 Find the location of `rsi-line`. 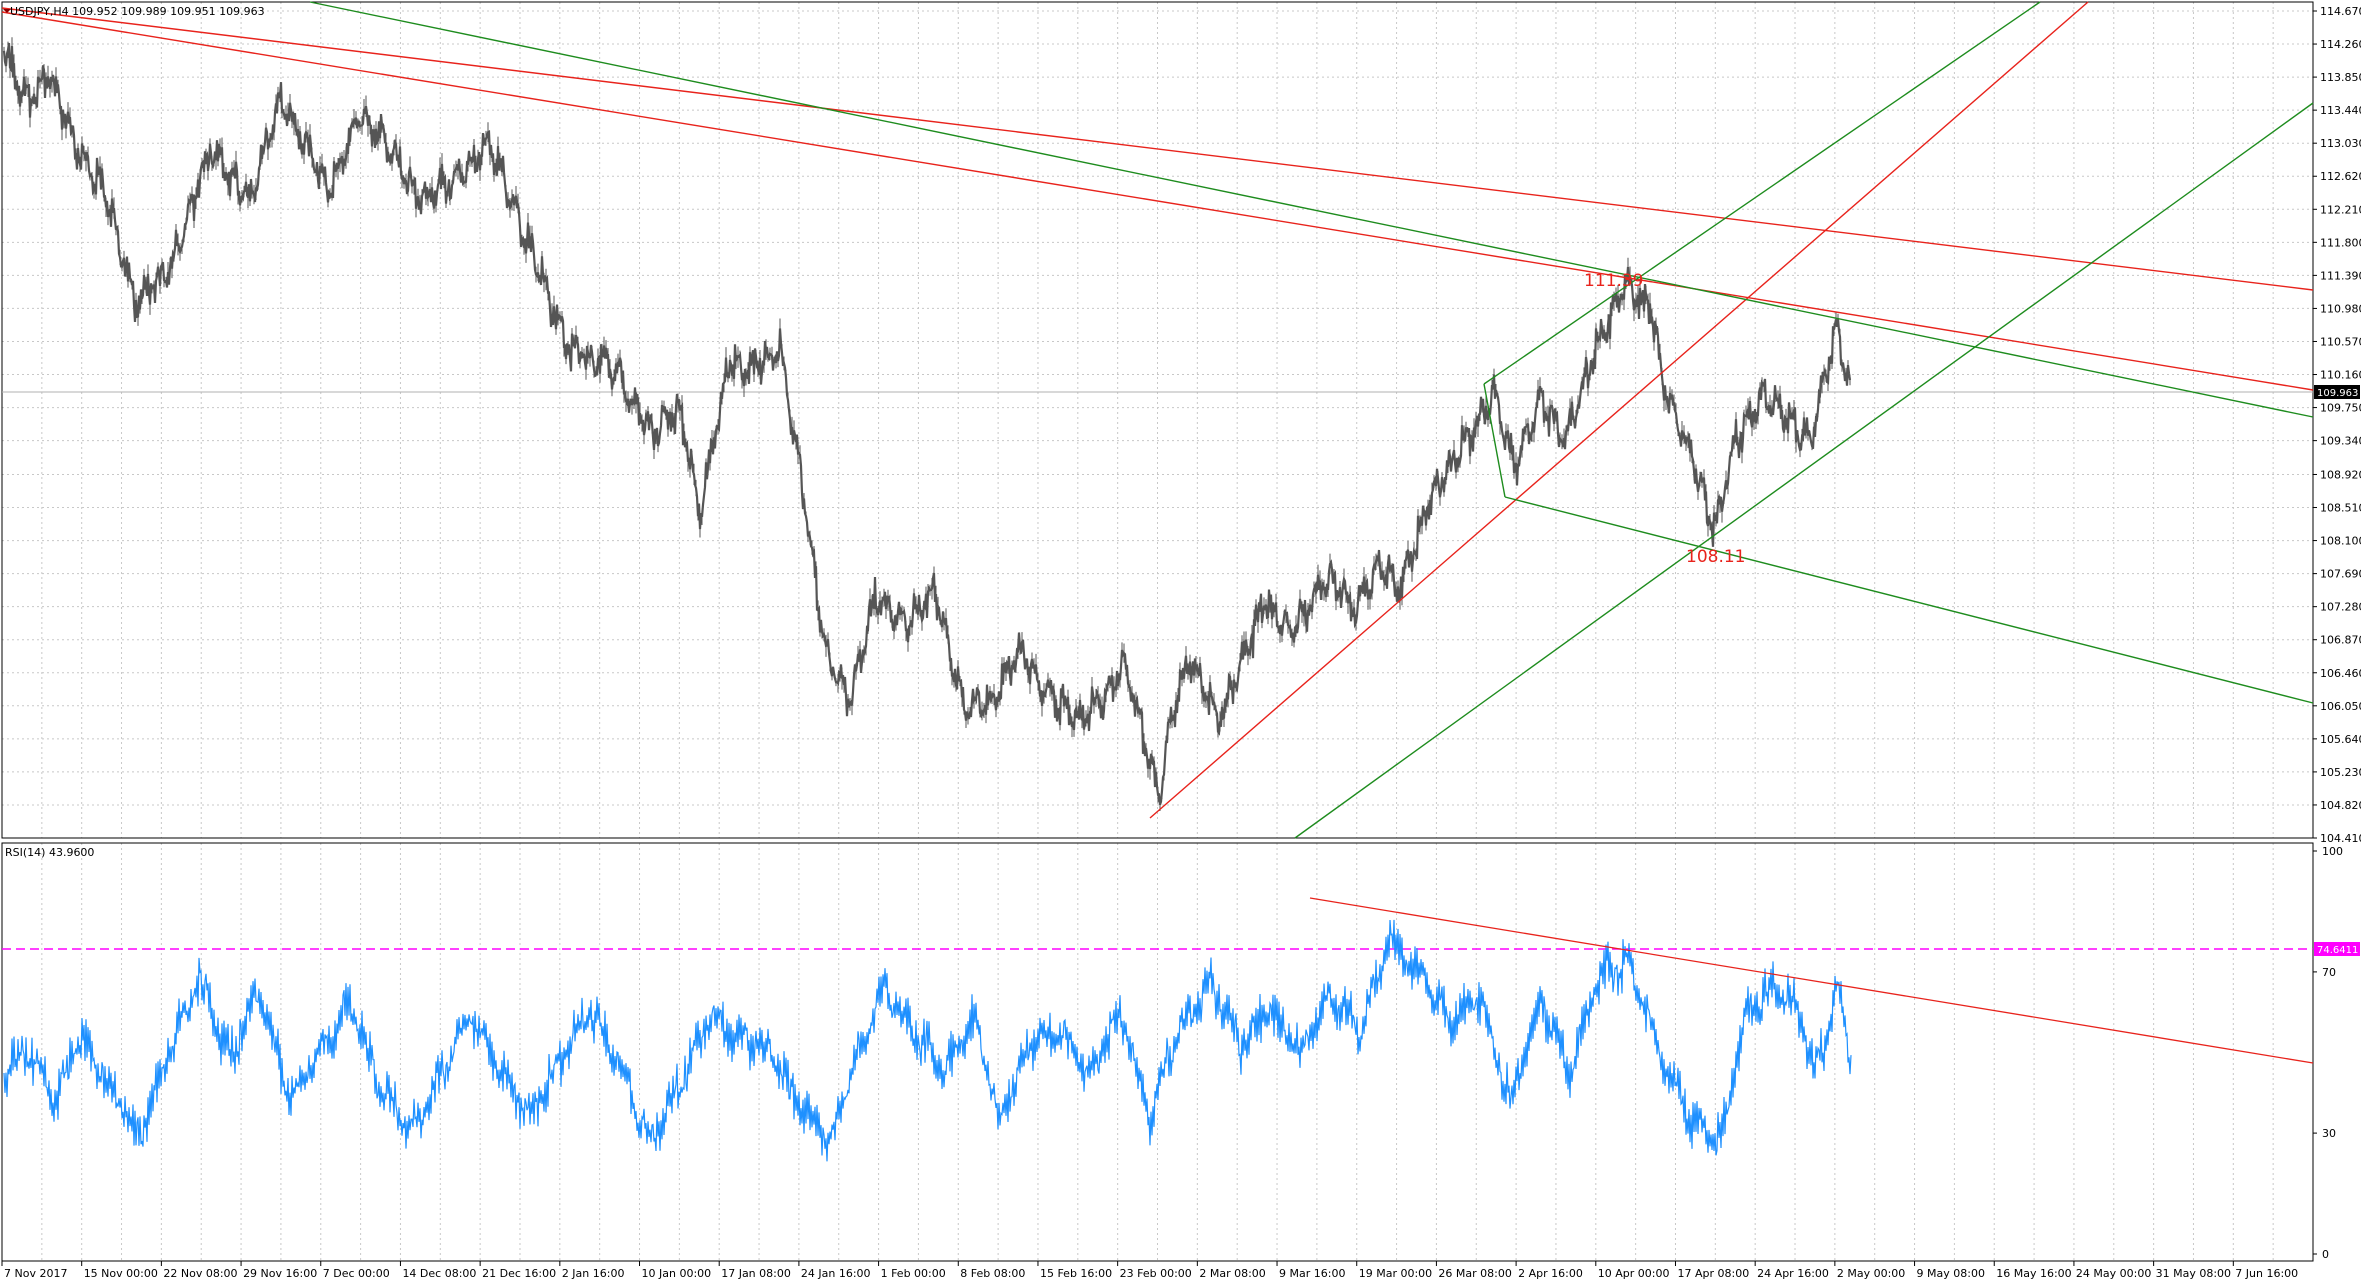

rsi-line is located at coordinates (927, 1040).